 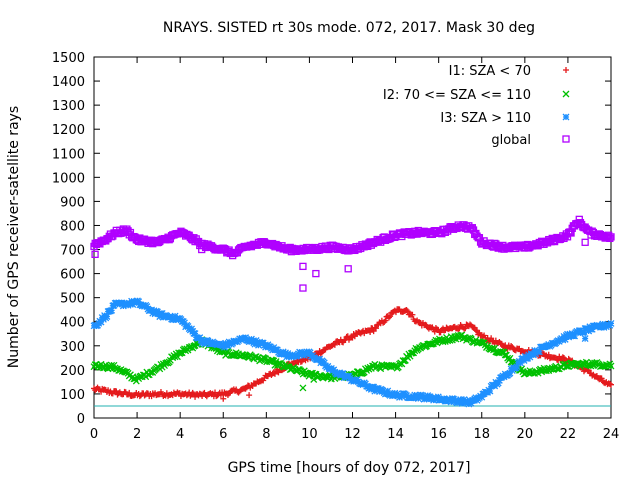 What do you see at coordinates (525, 434) in the screenshot?
I see `x-tick-label: 20` at bounding box center [525, 434].